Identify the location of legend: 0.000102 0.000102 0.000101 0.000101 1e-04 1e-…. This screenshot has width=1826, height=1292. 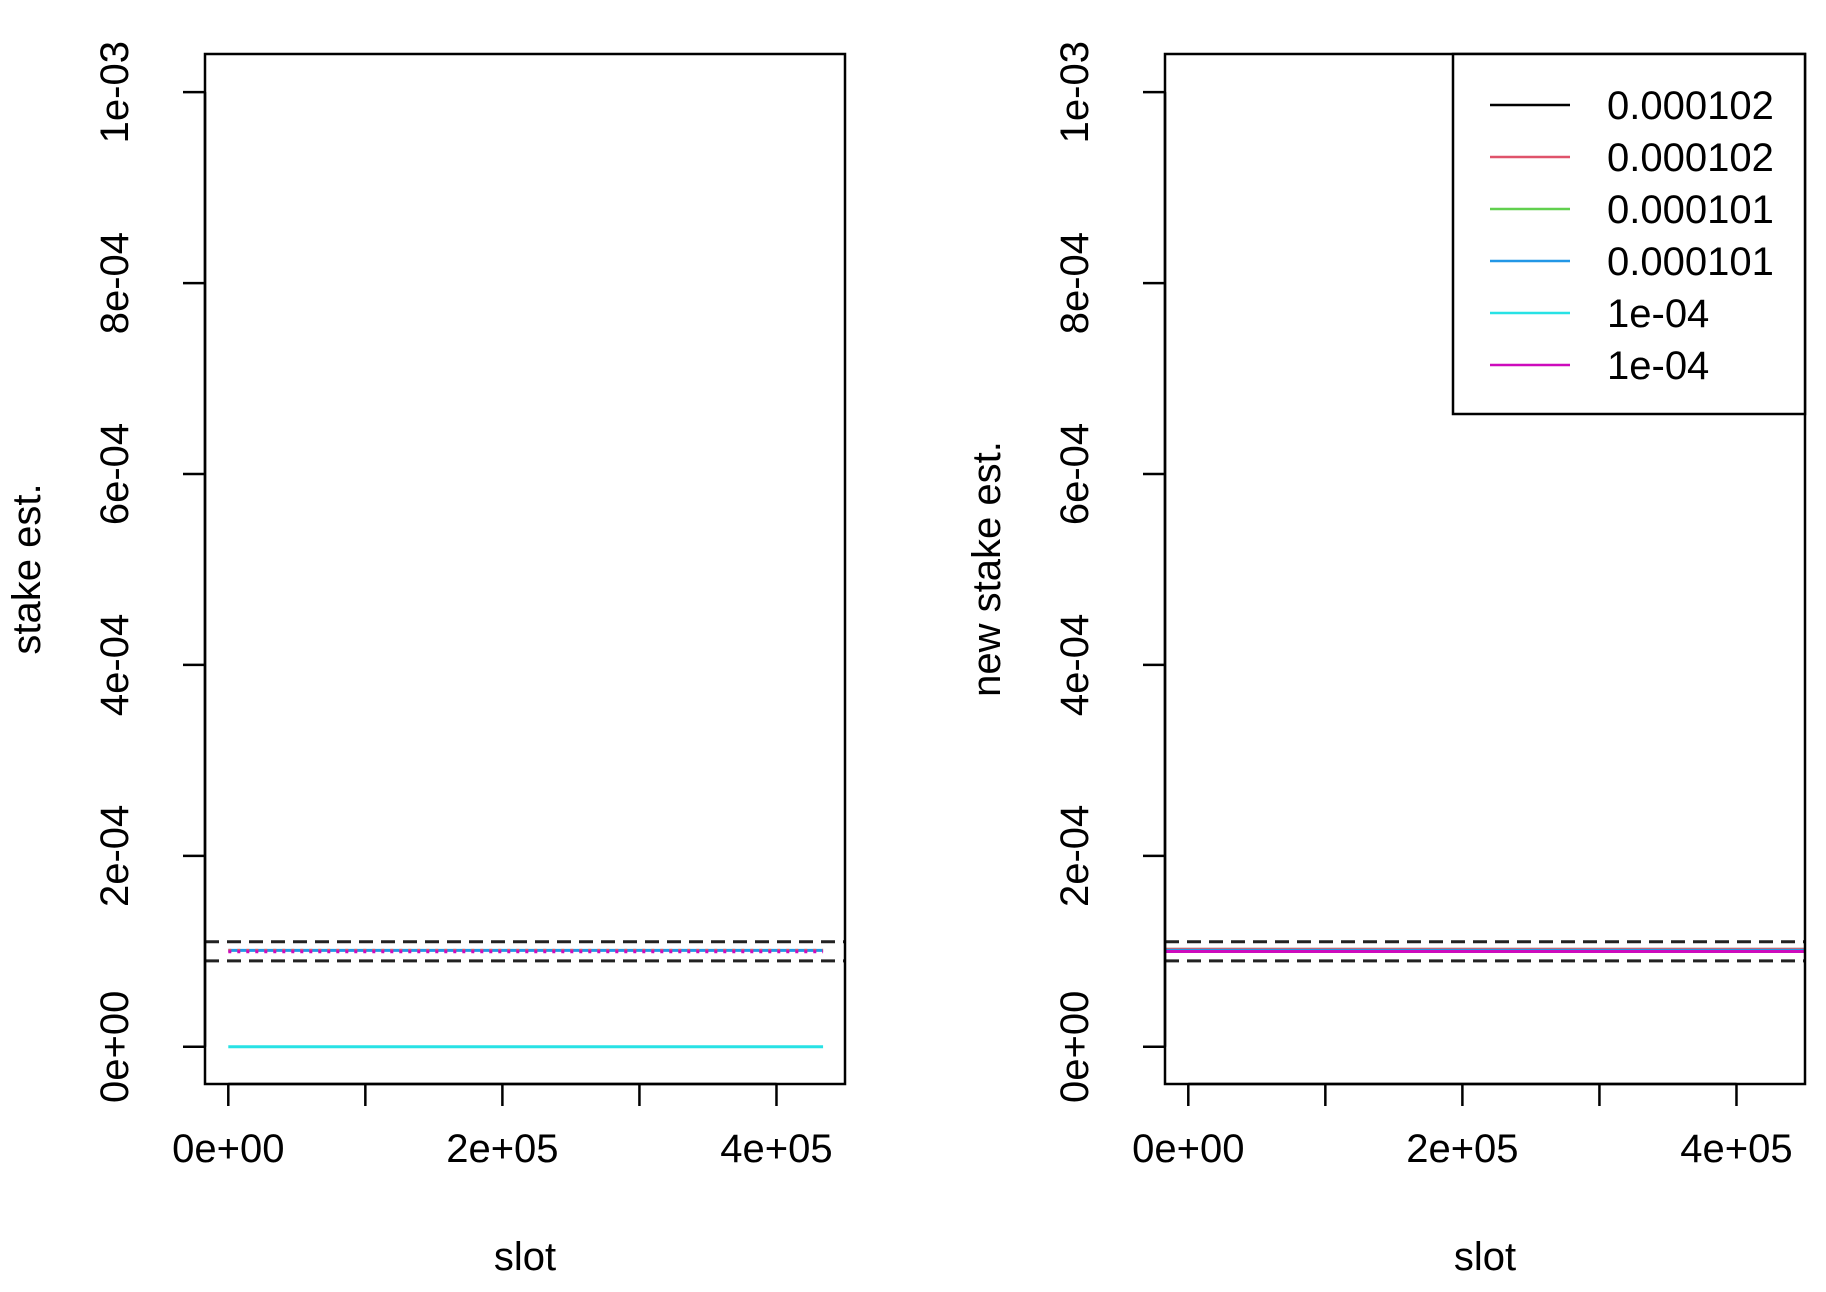
(1629, 234).